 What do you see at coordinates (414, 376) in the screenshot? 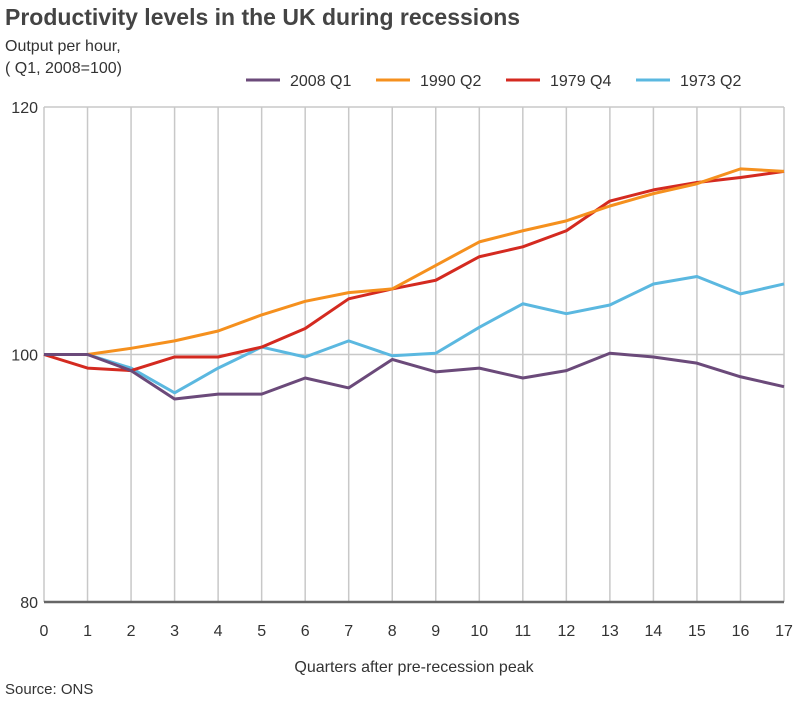
I see `series-line-2008-q1` at bounding box center [414, 376].